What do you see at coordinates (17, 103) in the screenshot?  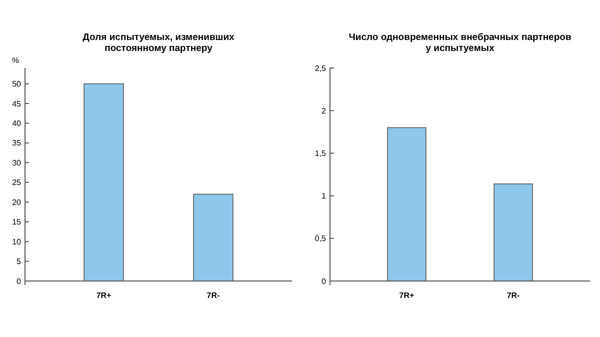 I see `y-tick-label: 45` at bounding box center [17, 103].